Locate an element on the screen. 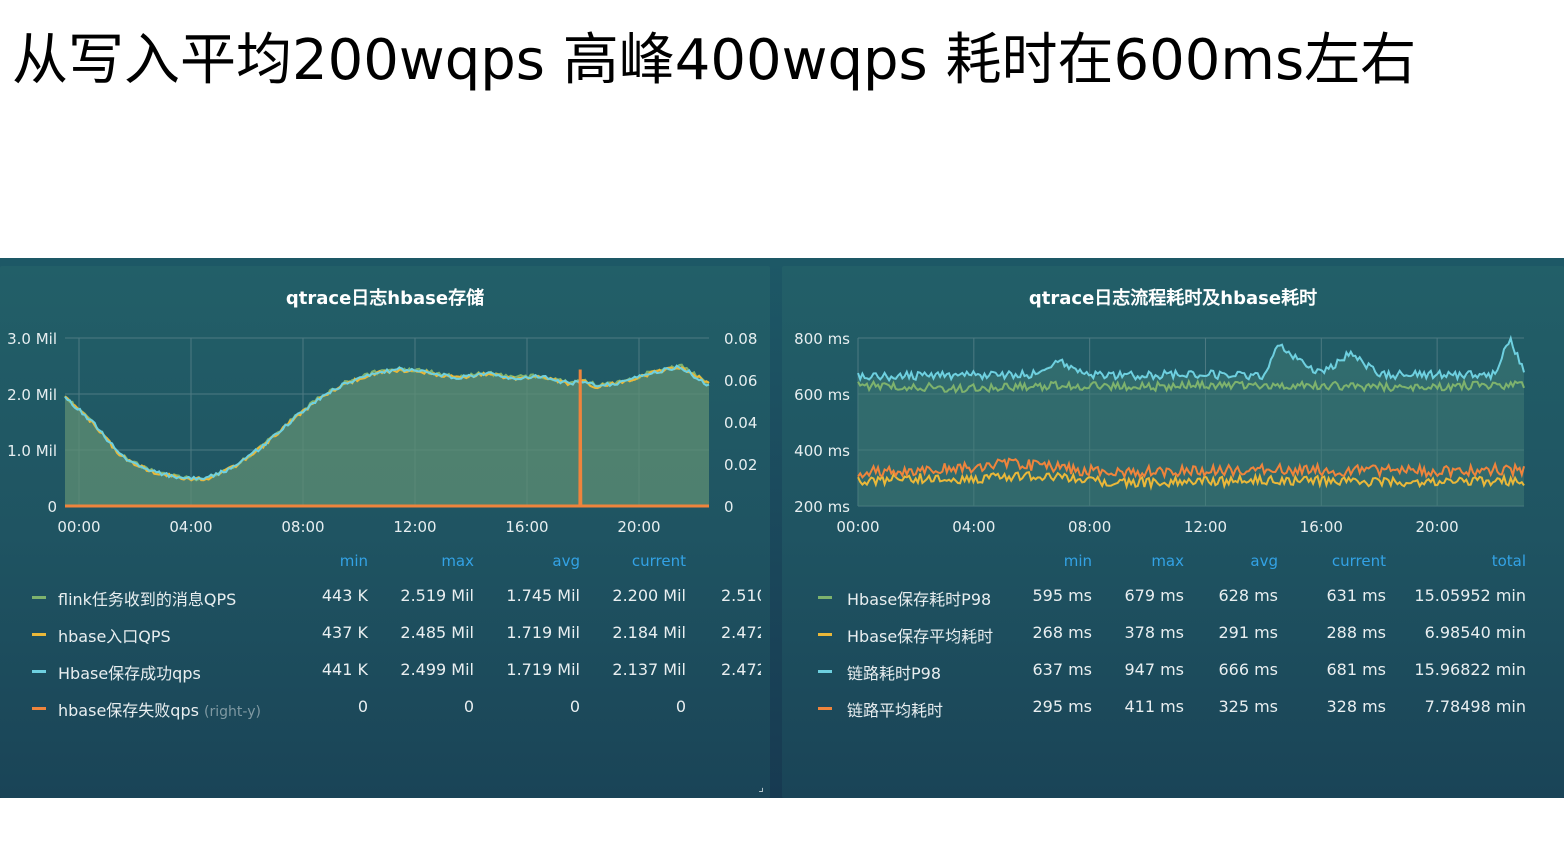  panel-title: qtrace日志流程耗时及hbase耗时 is located at coordinates (1173, 298).